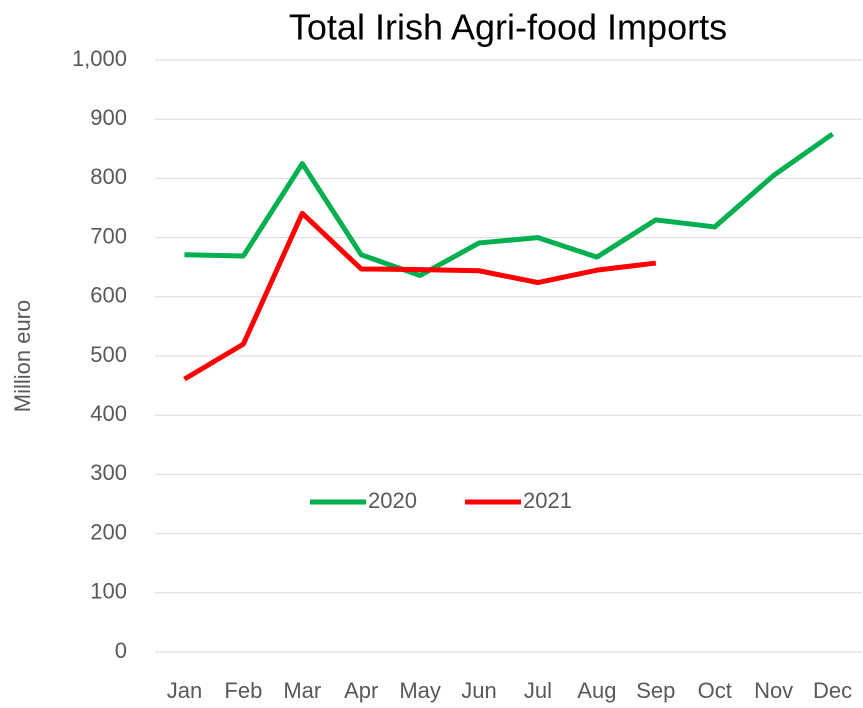  I want to click on x-tick-label: Sep, so click(655, 690).